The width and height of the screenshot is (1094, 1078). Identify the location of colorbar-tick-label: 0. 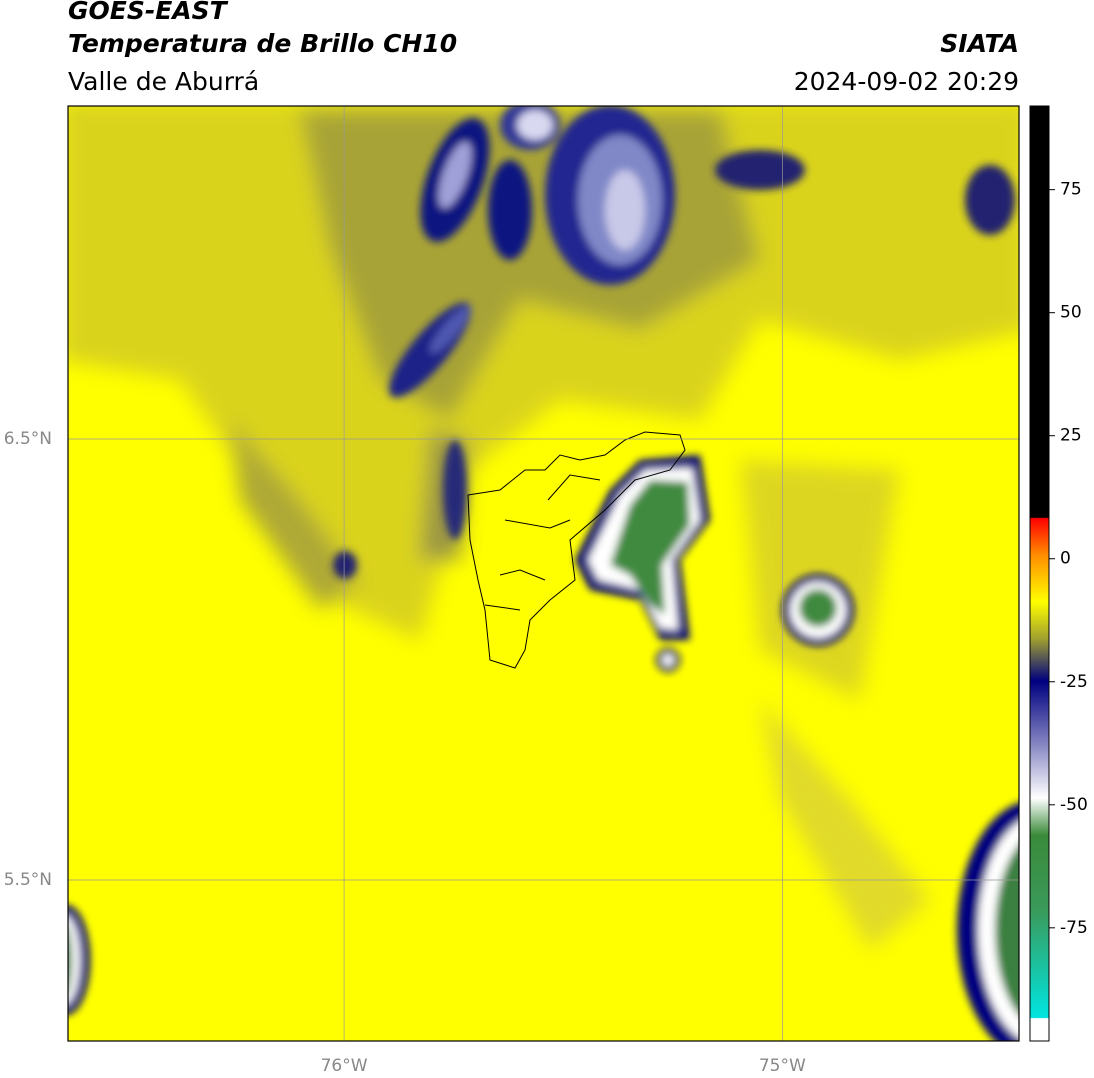
(1065, 559).